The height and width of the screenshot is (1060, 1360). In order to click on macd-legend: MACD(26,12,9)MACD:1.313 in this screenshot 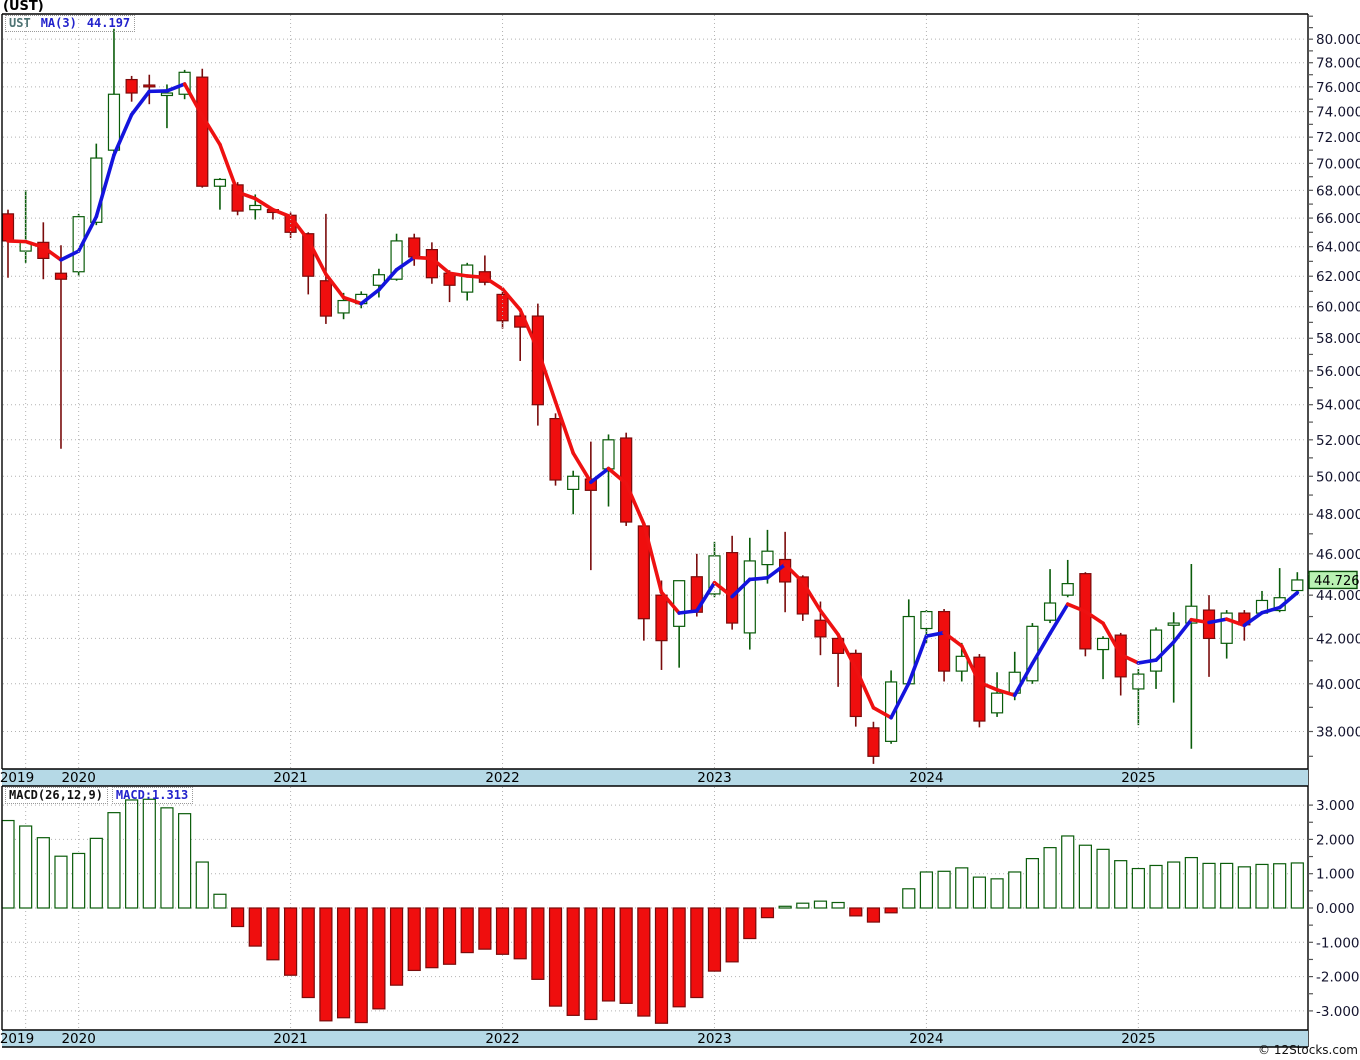, I will do `click(99, 795)`.